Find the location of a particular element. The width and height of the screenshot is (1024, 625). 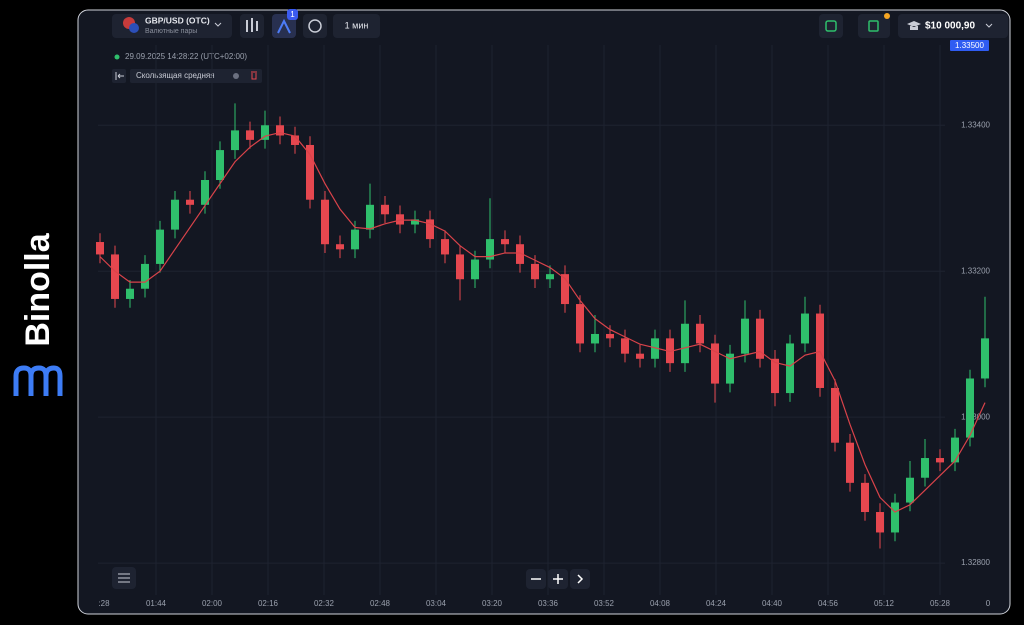

indicator-name: Скользящая средняя is located at coordinates (175, 75).